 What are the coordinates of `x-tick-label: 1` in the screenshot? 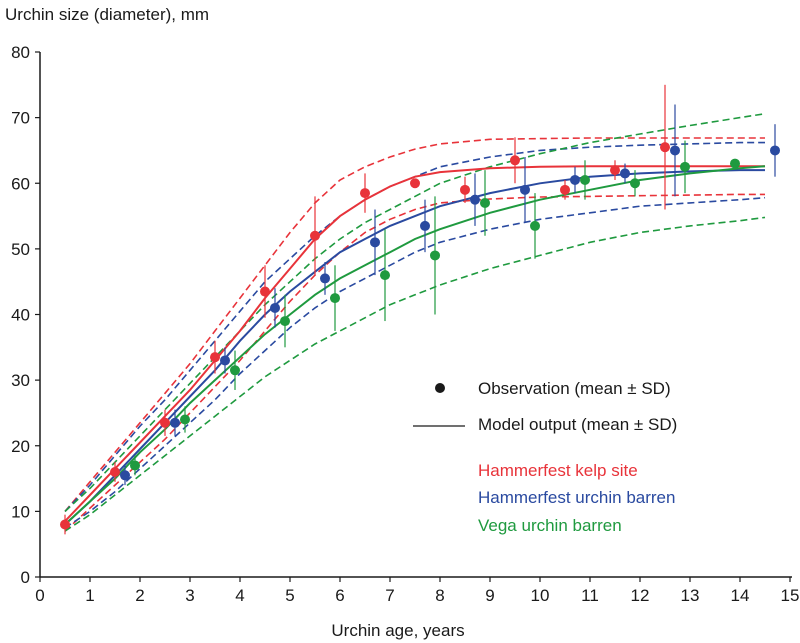 It's located at (89, 595).